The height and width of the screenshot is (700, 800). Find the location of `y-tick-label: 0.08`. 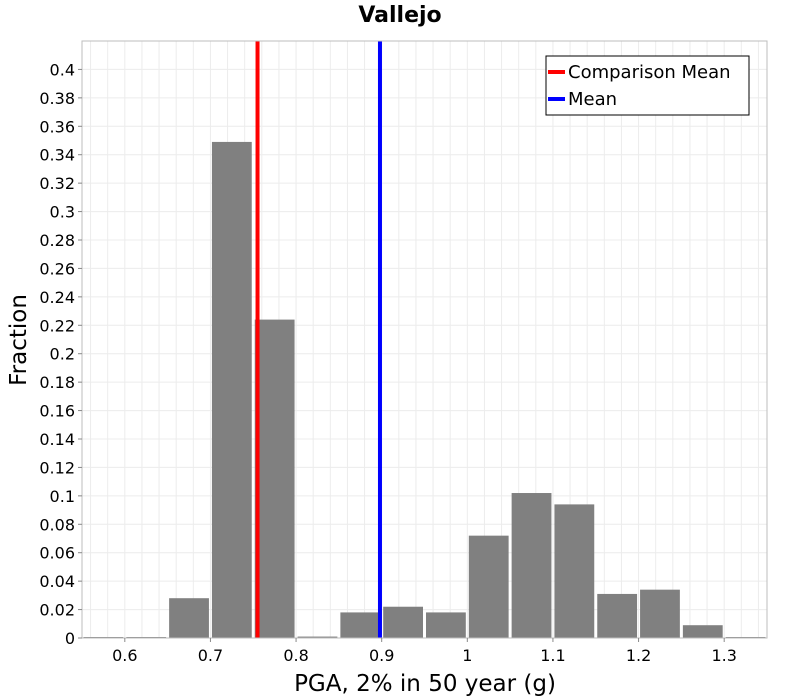

y-tick-label: 0.08 is located at coordinates (57, 524).